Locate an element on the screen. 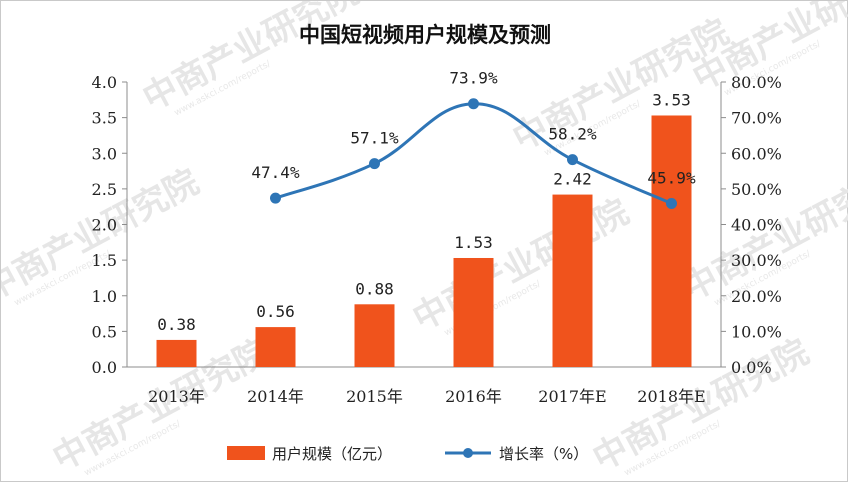 Image resolution: width=848 pixels, height=483 pixels. left-tick-label: 2.5 is located at coordinates (104, 189).